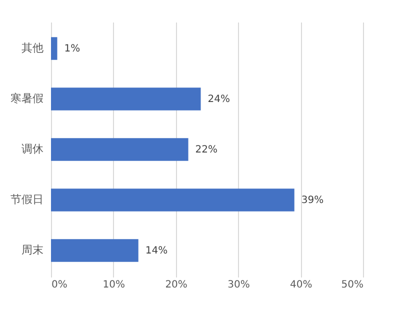 The image size is (410, 326). Describe the element at coordinates (72, 49) in the screenshot. I see `data-label: 1%` at that location.